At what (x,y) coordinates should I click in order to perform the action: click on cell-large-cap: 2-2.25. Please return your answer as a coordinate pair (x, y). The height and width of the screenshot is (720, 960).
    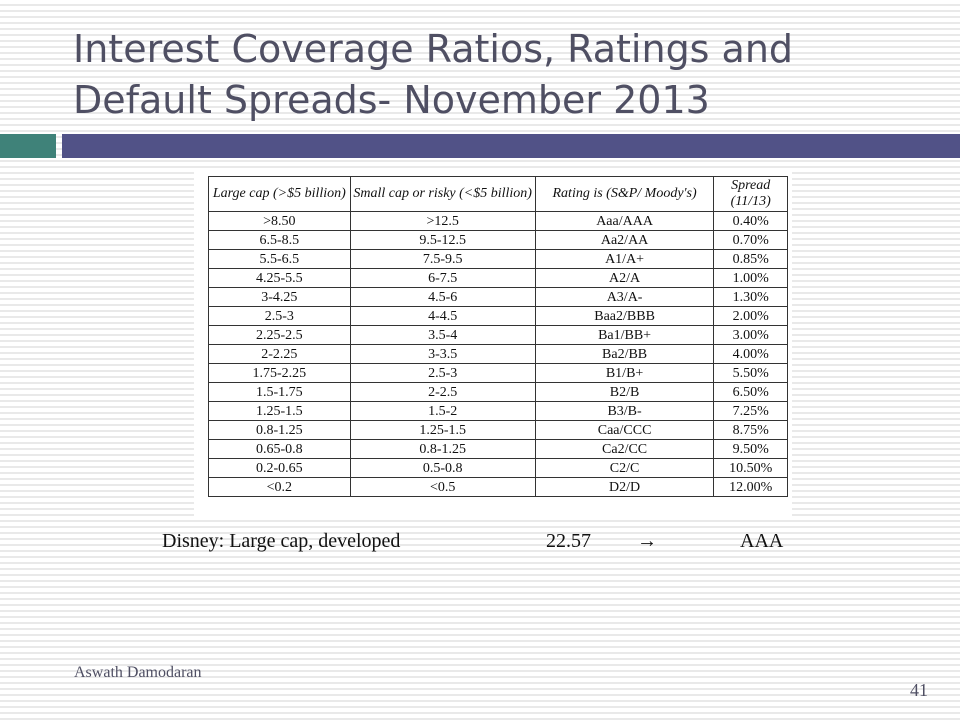
    Looking at the image, I should click on (279, 354).